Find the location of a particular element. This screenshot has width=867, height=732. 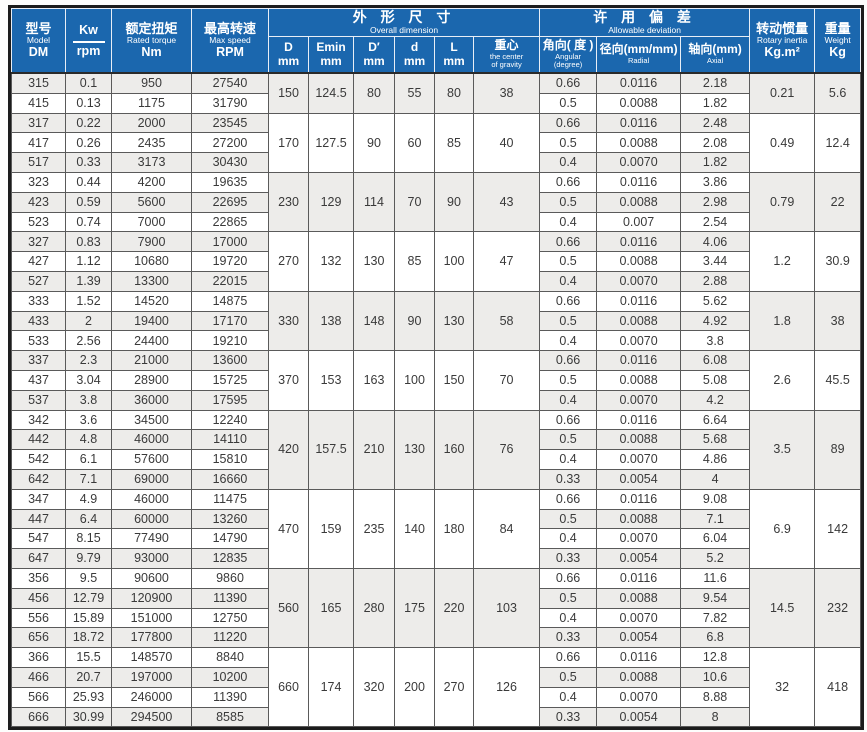

cell-axial: 9.08 is located at coordinates (715, 499).